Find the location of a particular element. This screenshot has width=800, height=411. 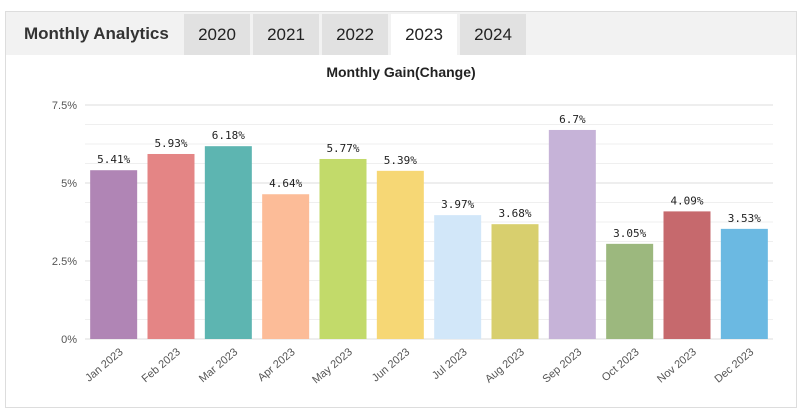

data-label: 4.09% is located at coordinates (686, 200).